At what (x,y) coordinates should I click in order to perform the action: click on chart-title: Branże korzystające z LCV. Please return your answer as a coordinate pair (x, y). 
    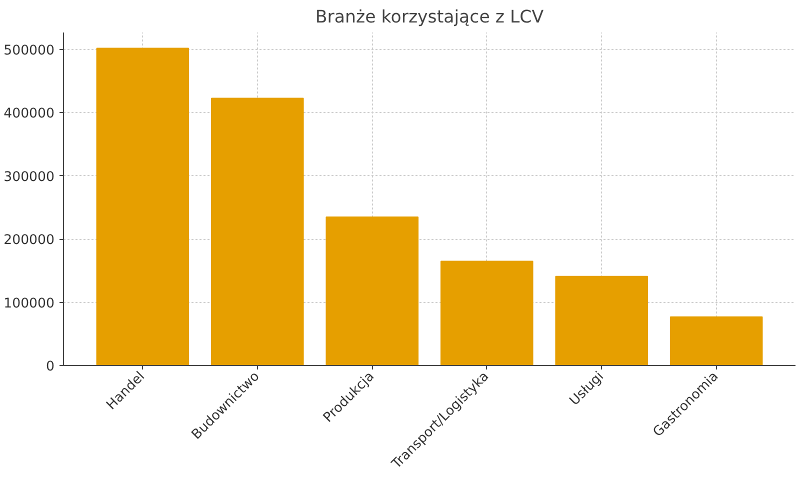
    Looking at the image, I should click on (429, 18).